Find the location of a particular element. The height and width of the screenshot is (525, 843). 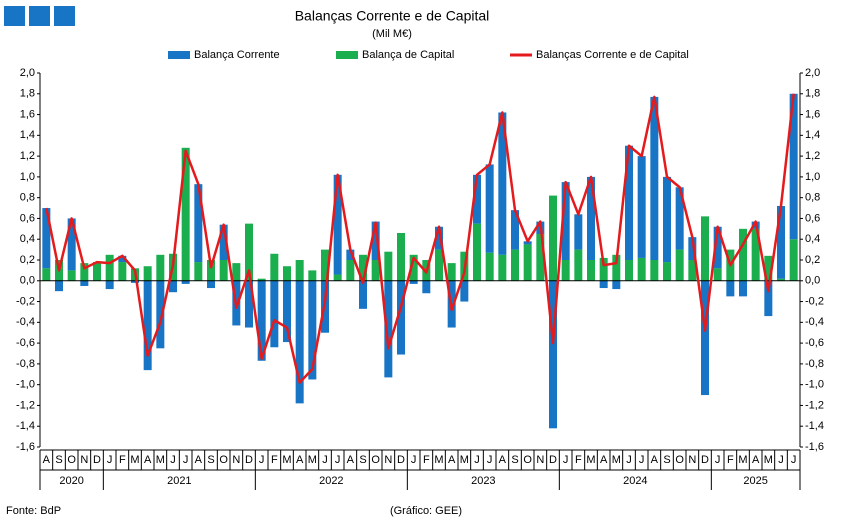

source: Fonte: BdP is located at coordinates (33, 511).